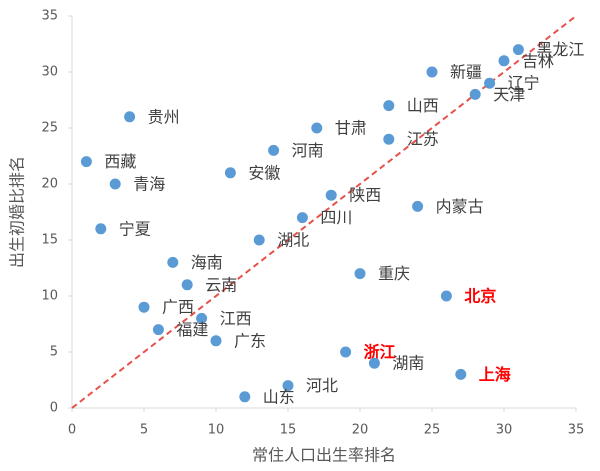  What do you see at coordinates (178, 307) in the screenshot?
I see `point-label: 广西` at bounding box center [178, 307].